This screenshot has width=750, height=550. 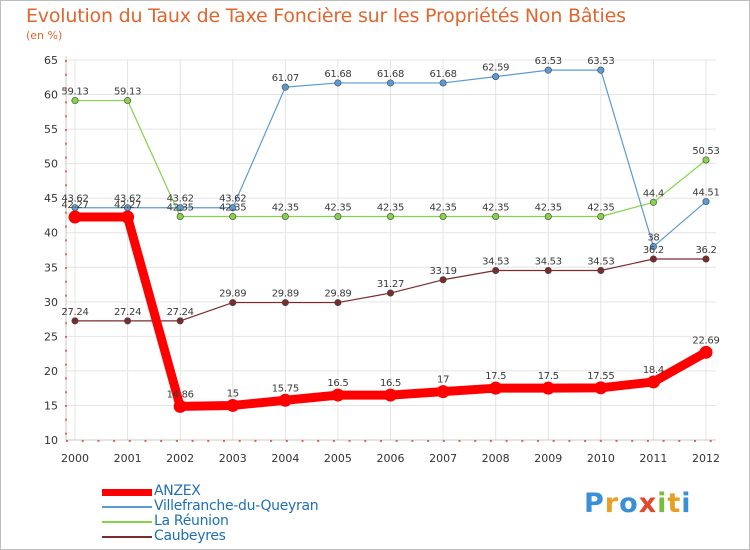 What do you see at coordinates (674, 503) in the screenshot?
I see `logo-letter: t` at bounding box center [674, 503].